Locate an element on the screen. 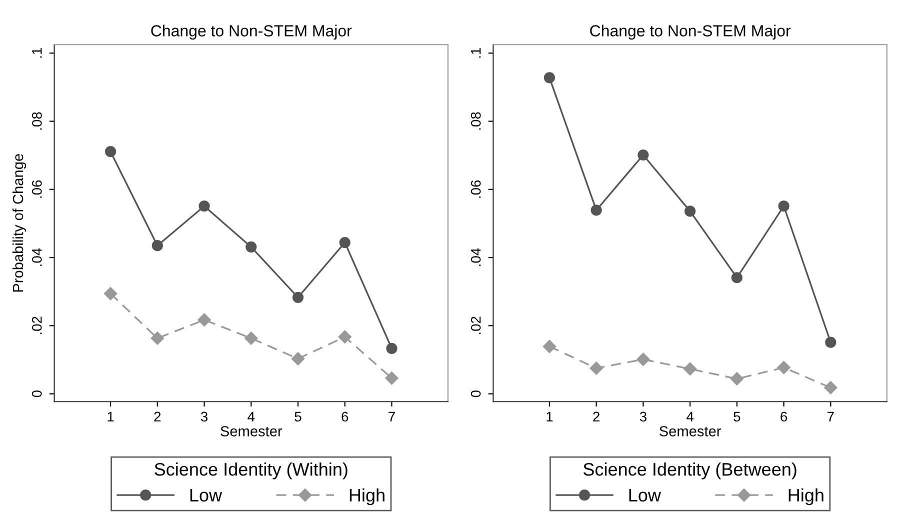 The width and height of the screenshot is (905, 525). legend-title: Science Identity (Between) is located at coordinates (690, 471).